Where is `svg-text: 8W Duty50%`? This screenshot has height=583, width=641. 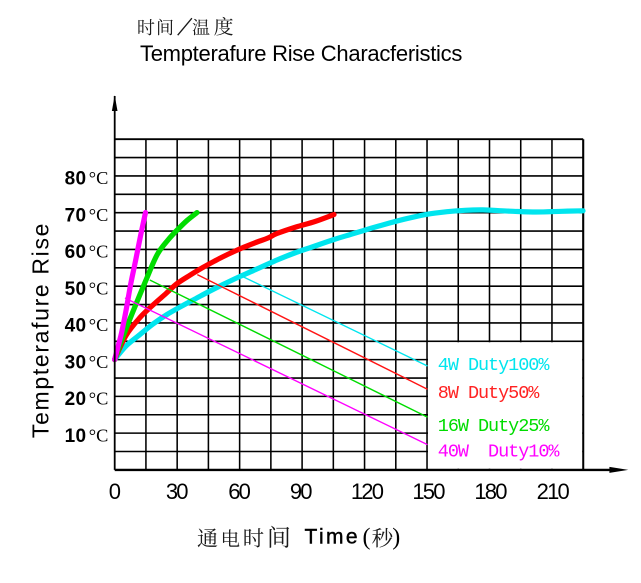
svg-text: 8W Duty50% is located at coordinates (489, 393).